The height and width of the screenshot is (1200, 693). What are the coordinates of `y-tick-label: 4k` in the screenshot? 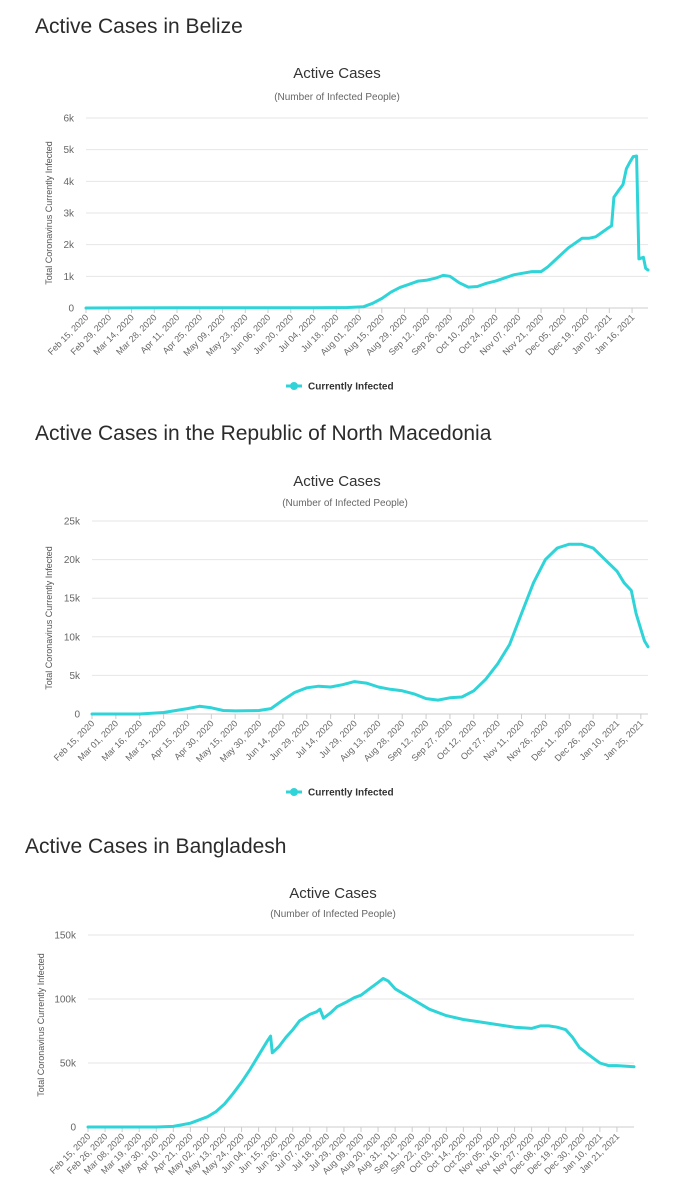 It's located at (69, 182).